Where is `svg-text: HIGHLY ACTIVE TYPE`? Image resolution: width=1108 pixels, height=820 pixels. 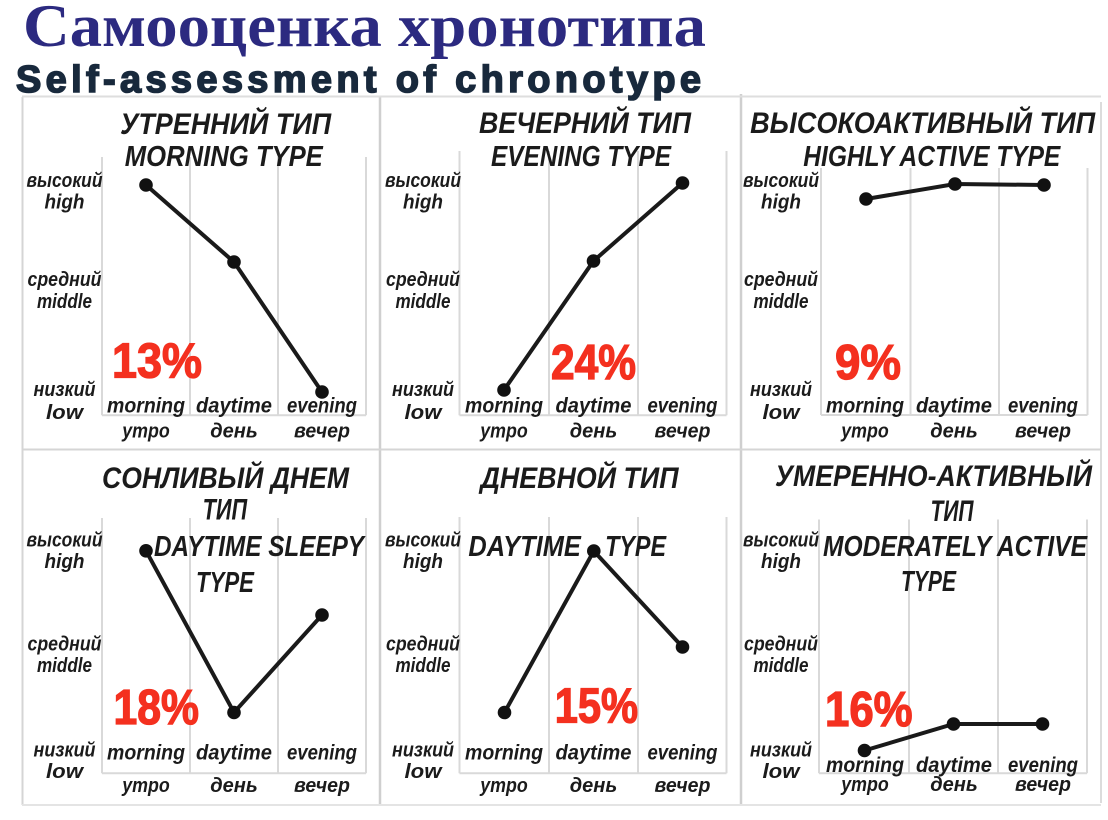 svg-text: HIGHLY ACTIVE TYPE is located at coordinates (932, 157).